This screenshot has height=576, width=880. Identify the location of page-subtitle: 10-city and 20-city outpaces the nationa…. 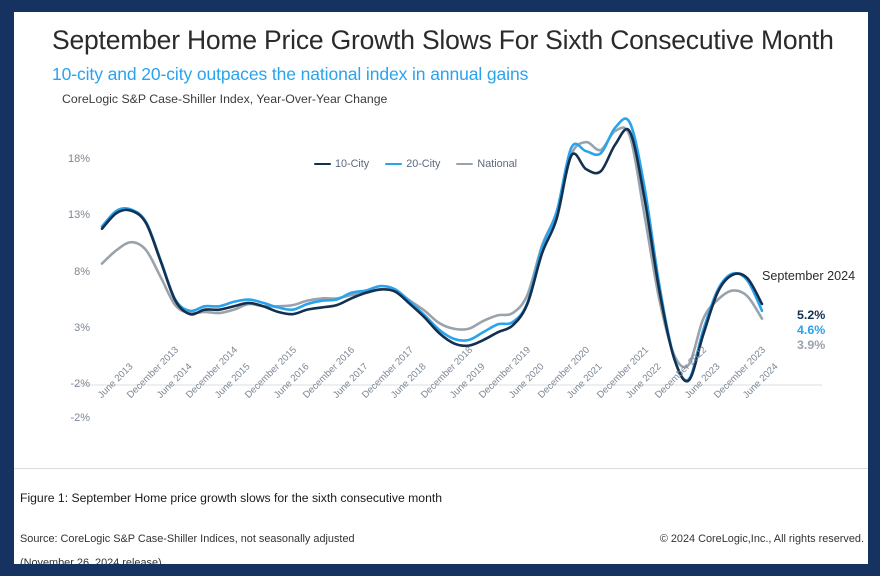
(290, 73).